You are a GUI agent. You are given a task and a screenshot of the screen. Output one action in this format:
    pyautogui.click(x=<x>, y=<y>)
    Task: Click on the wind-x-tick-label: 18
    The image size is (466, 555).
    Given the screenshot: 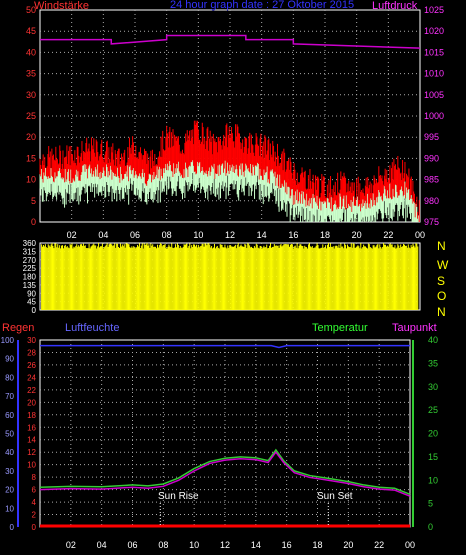 What is the action you would take?
    pyautogui.click(x=325, y=235)
    